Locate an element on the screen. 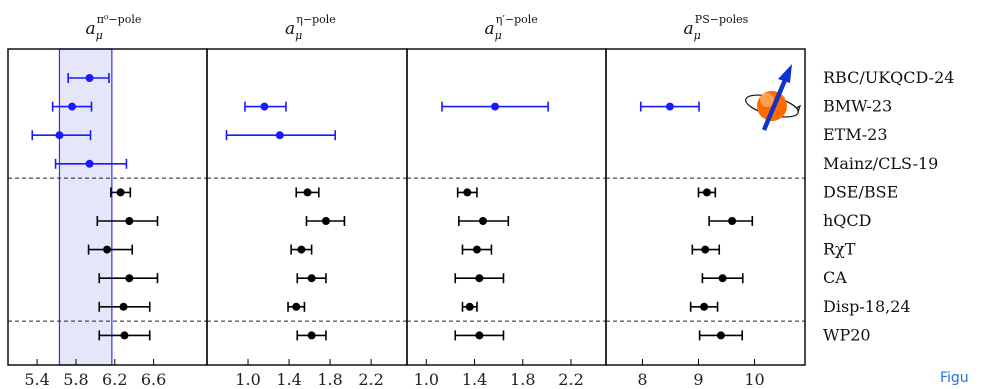  tick-label-eta-1: 1.4 is located at coordinates (288, 379).